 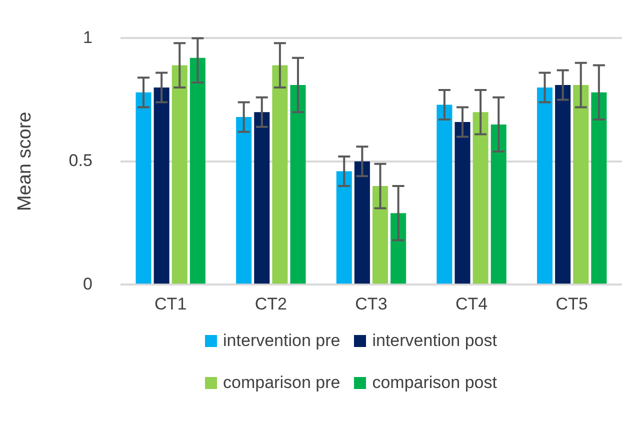 What do you see at coordinates (434, 341) in the screenshot?
I see `legend-label: intervention post` at bounding box center [434, 341].